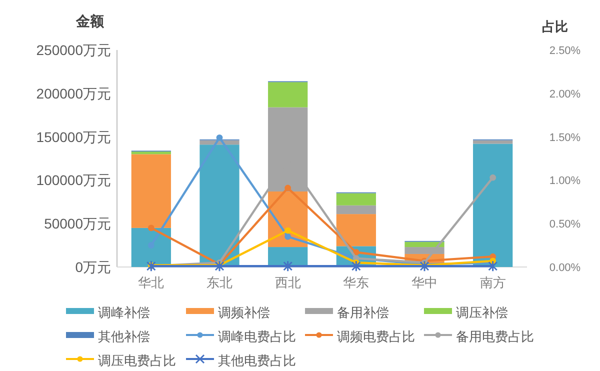 Image resolution: width=600 pixels, height=371 pixels. What do you see at coordinates (565, 181) in the screenshot?
I see `y2-tick-label: 1.00%` at bounding box center [565, 181].